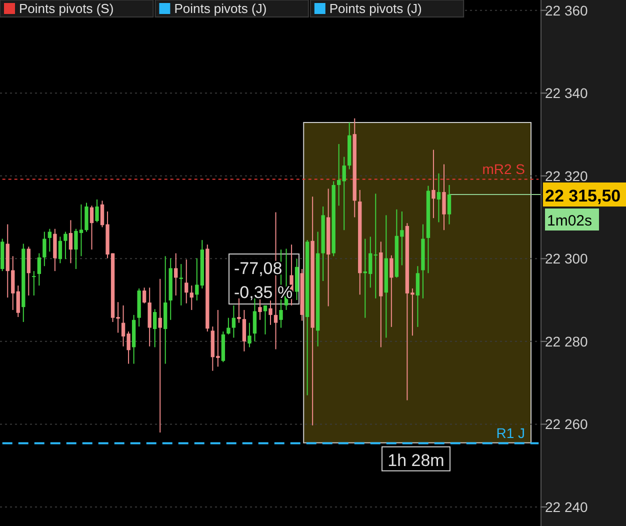 This screenshot has height=526, width=626. Describe the element at coordinates (416, 460) in the screenshot. I see `annotation: 1h 28m` at that location.